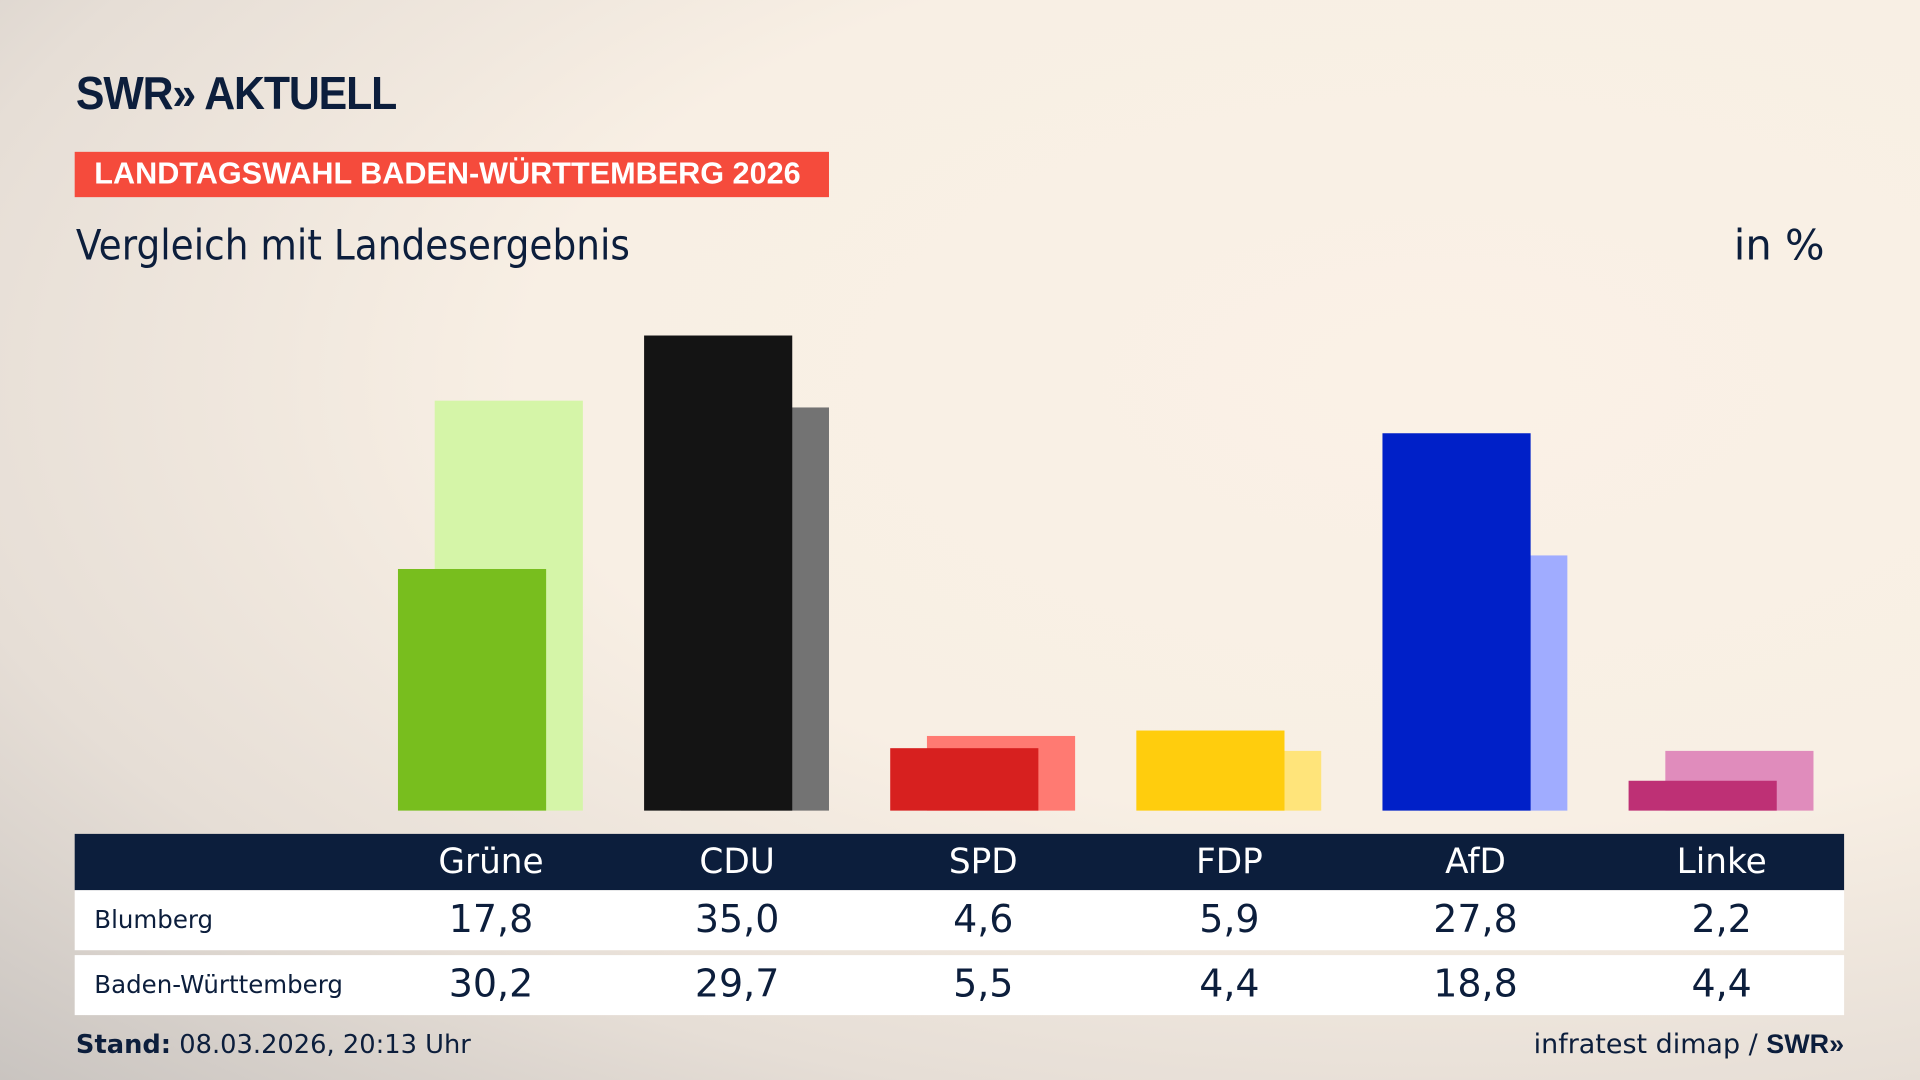  Describe the element at coordinates (123, 1044) in the screenshot. I see `stand-label: Stand:` at that location.